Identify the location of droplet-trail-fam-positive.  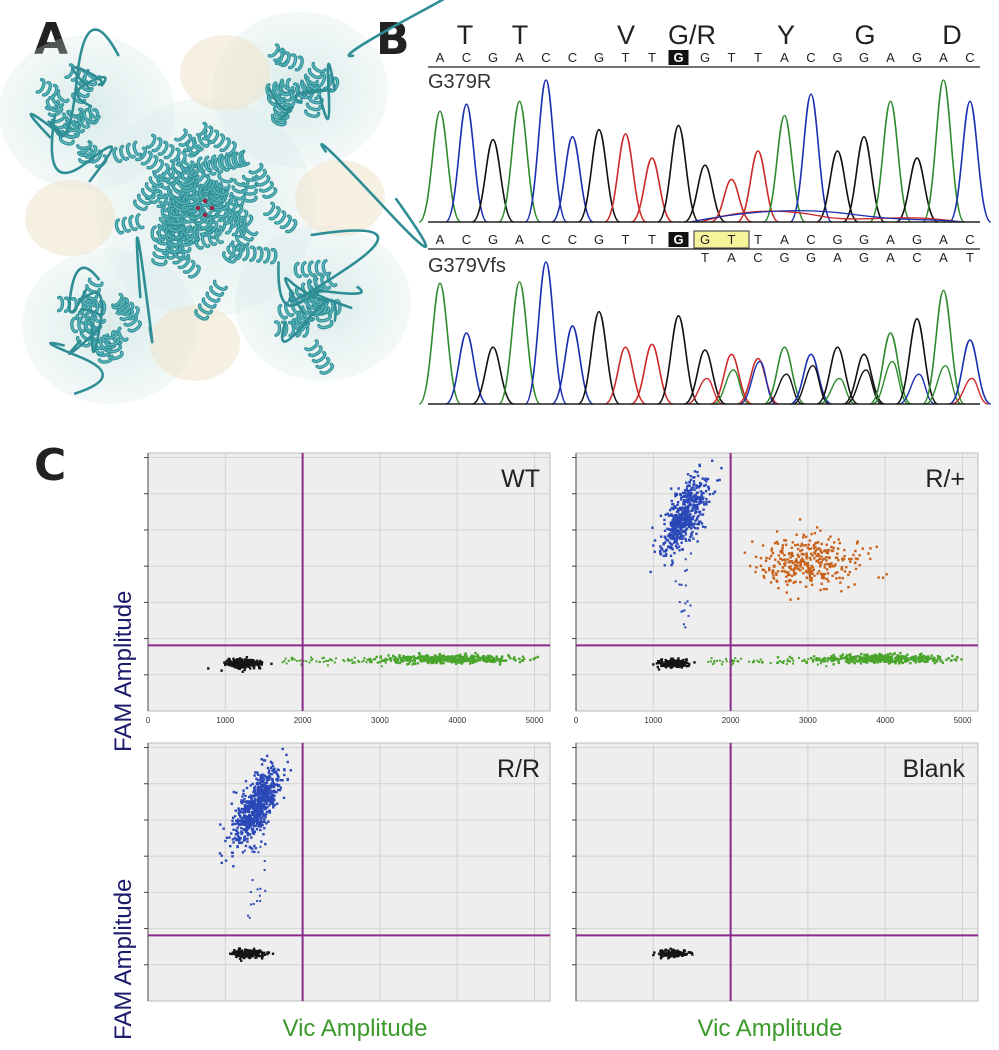
(683, 624).